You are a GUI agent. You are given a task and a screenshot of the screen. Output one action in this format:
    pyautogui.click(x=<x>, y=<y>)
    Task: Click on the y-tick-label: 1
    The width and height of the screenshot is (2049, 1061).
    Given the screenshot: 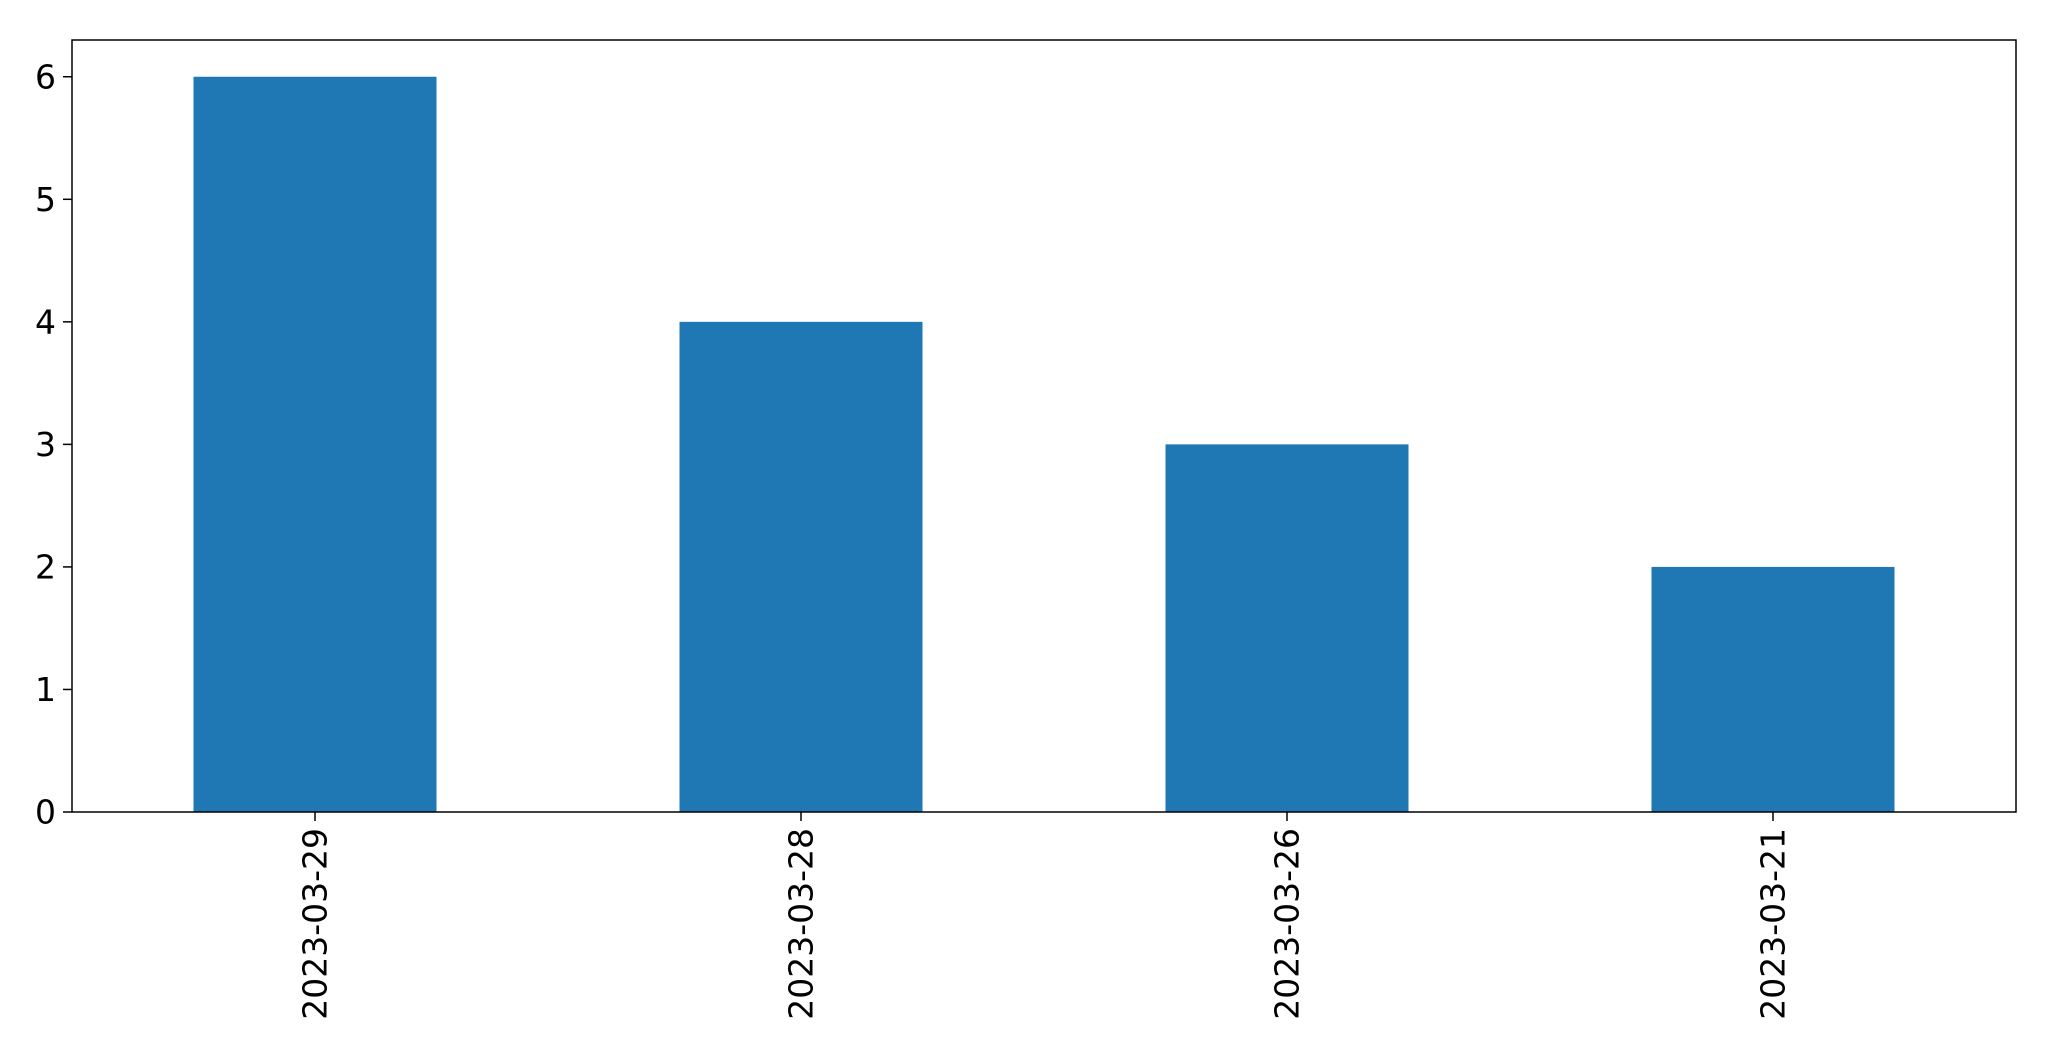 What is the action you would take?
    pyautogui.click(x=45, y=689)
    